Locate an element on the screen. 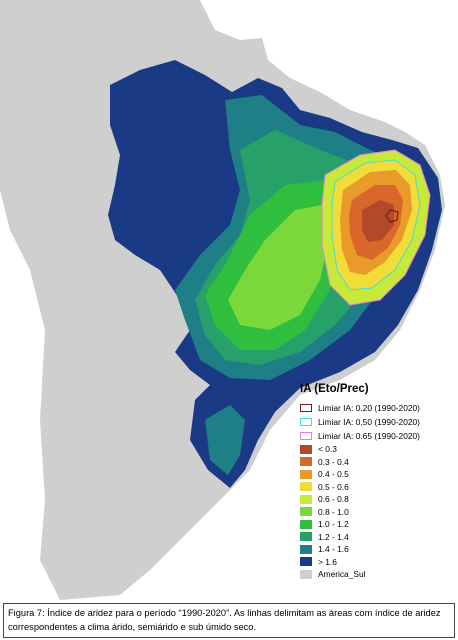 The image size is (458, 640). legend-class-label: 1.2 - 1.4 is located at coordinates (333, 536).